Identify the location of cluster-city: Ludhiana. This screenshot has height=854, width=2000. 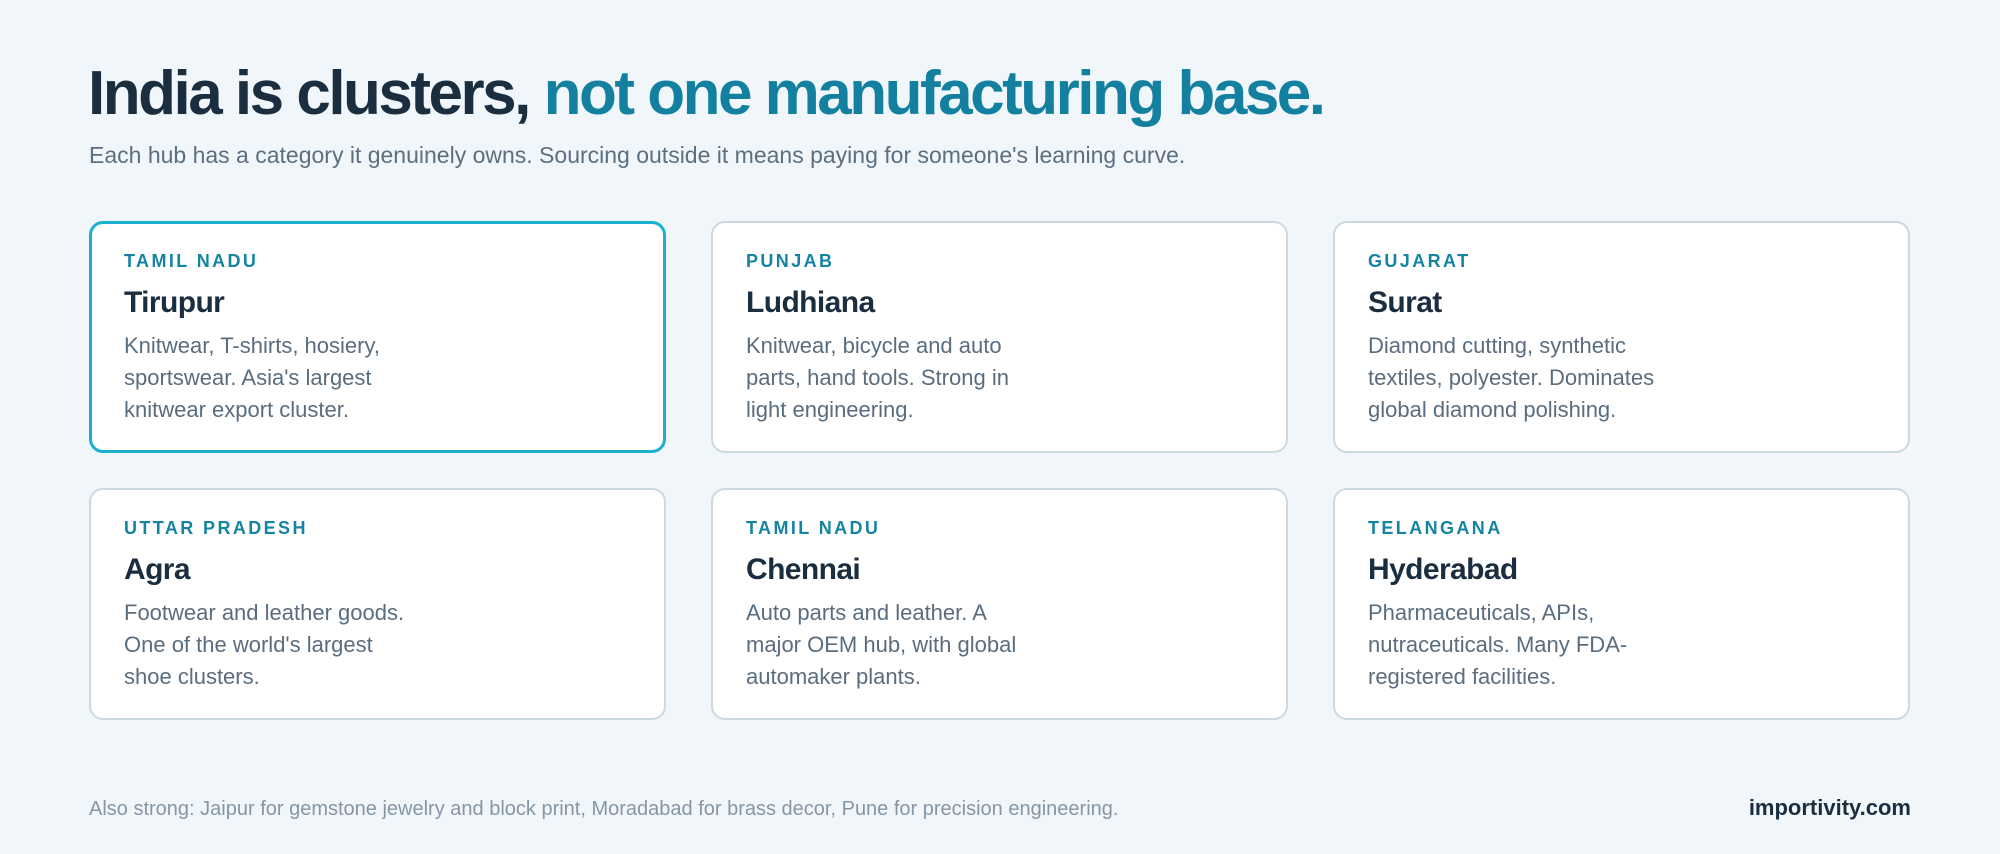
(810, 302).